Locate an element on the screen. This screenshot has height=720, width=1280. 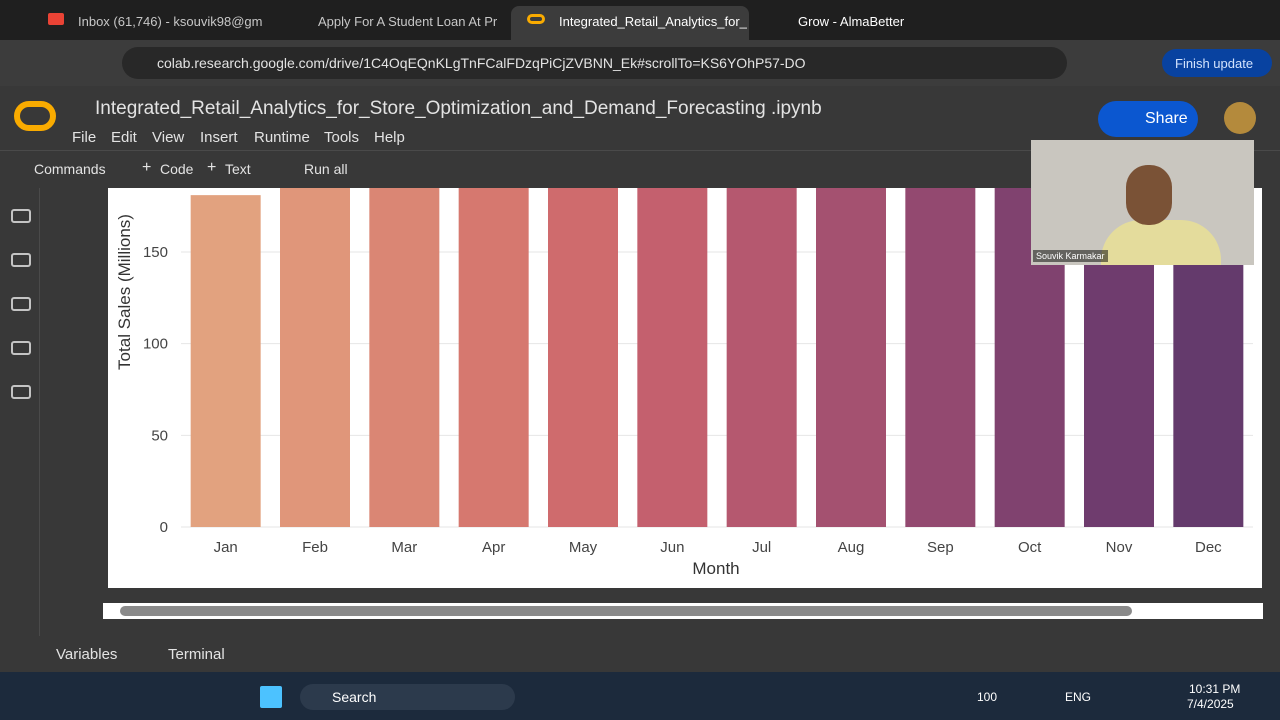
sidebar is located at coordinates (20, 412).